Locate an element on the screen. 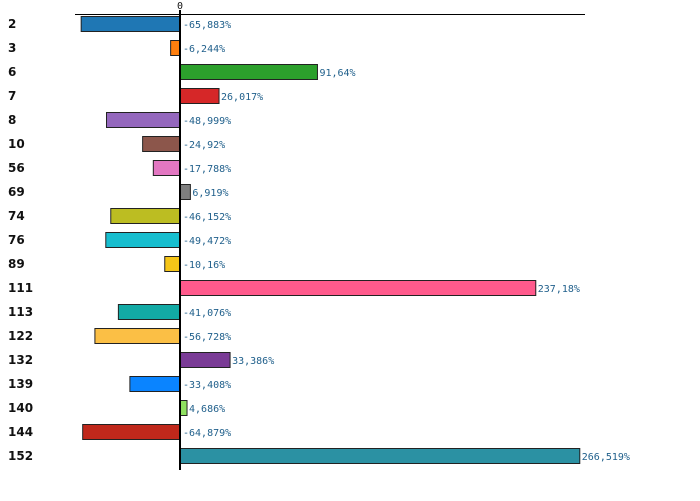 The image size is (700, 501). value-label: -48,999% is located at coordinates (207, 121).